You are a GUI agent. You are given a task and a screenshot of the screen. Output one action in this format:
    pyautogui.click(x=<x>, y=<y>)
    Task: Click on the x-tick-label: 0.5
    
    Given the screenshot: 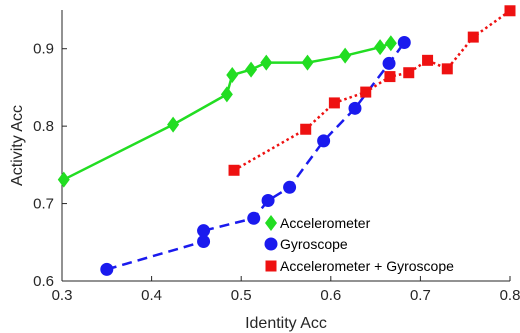 What is the action you would take?
    pyautogui.click(x=241, y=295)
    